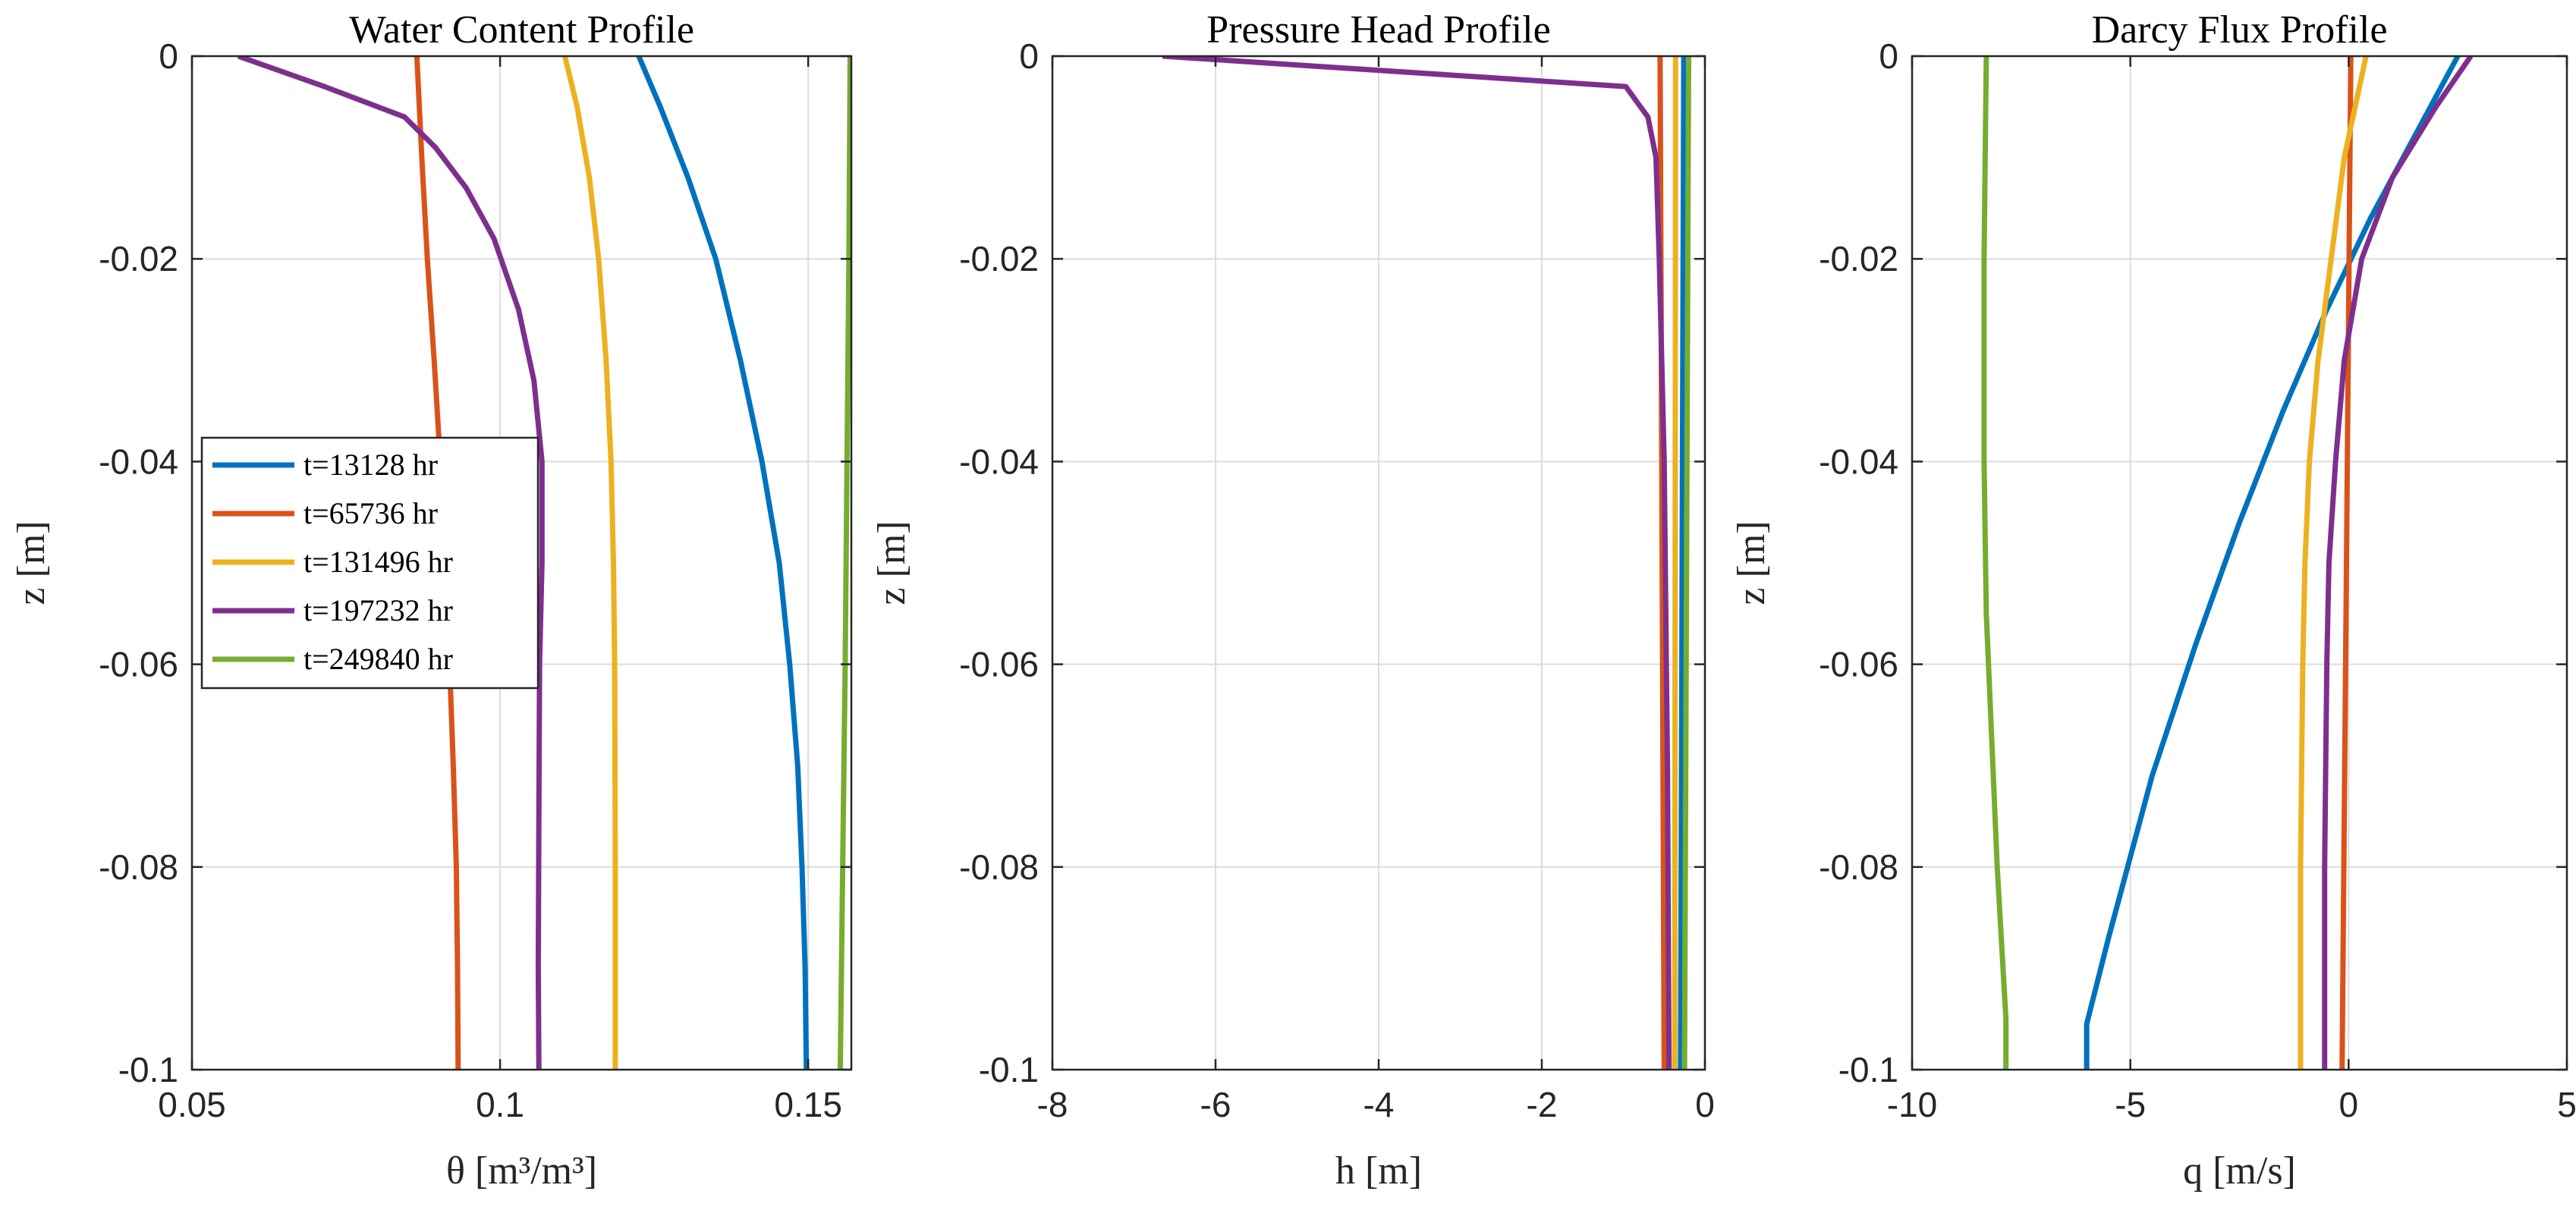 The width and height of the screenshot is (2576, 1207). I want to click on legend-entry: t=249840 hr, so click(378, 659).